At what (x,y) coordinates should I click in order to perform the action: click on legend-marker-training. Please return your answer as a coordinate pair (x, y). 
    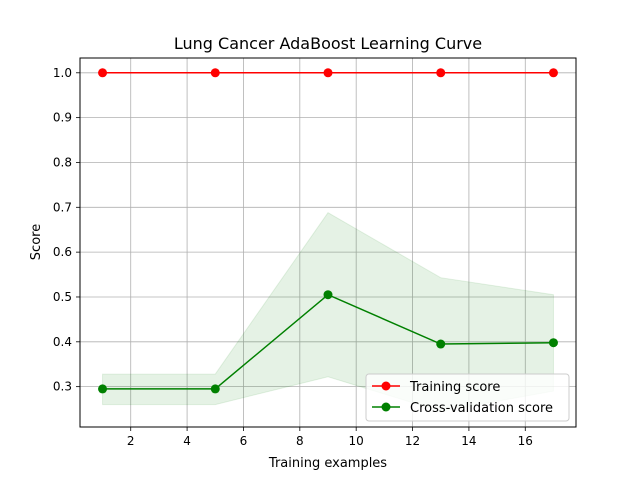
    Looking at the image, I should click on (386, 386).